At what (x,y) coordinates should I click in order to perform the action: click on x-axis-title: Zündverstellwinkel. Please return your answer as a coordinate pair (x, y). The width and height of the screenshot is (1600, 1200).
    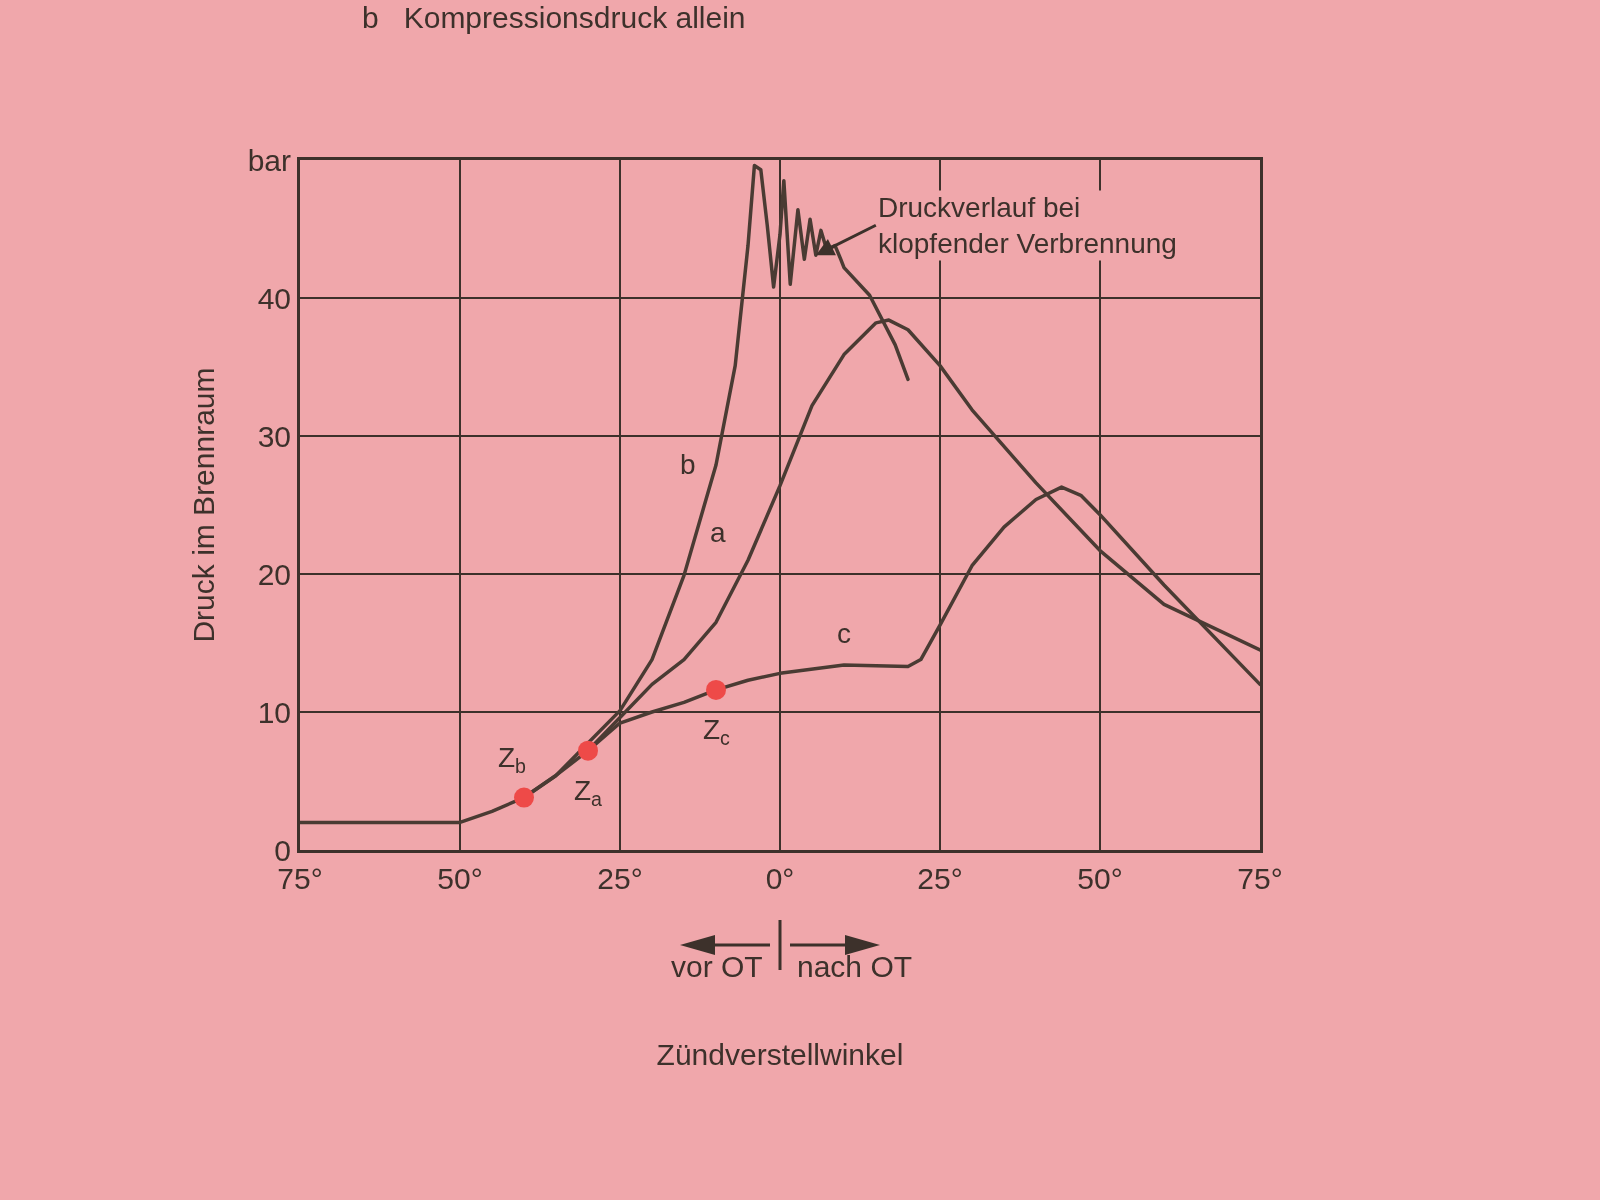
    Looking at the image, I should click on (780, 1054).